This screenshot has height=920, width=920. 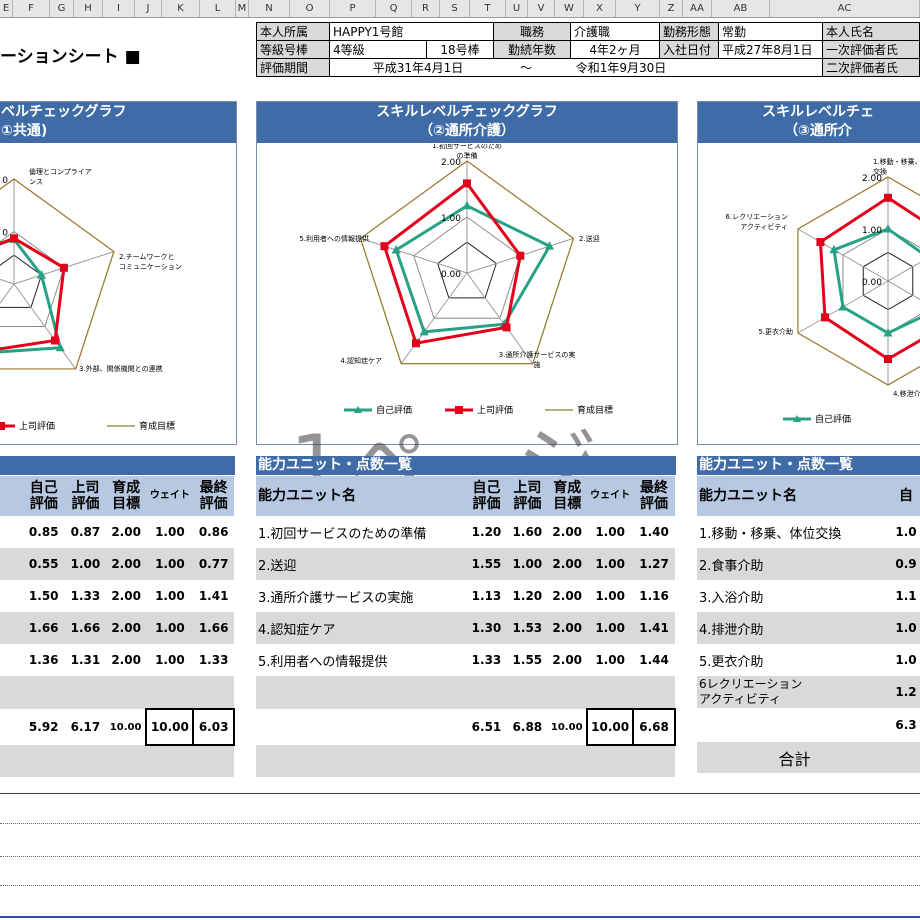 I want to click on total-final: 6.68, so click(x=654, y=727).